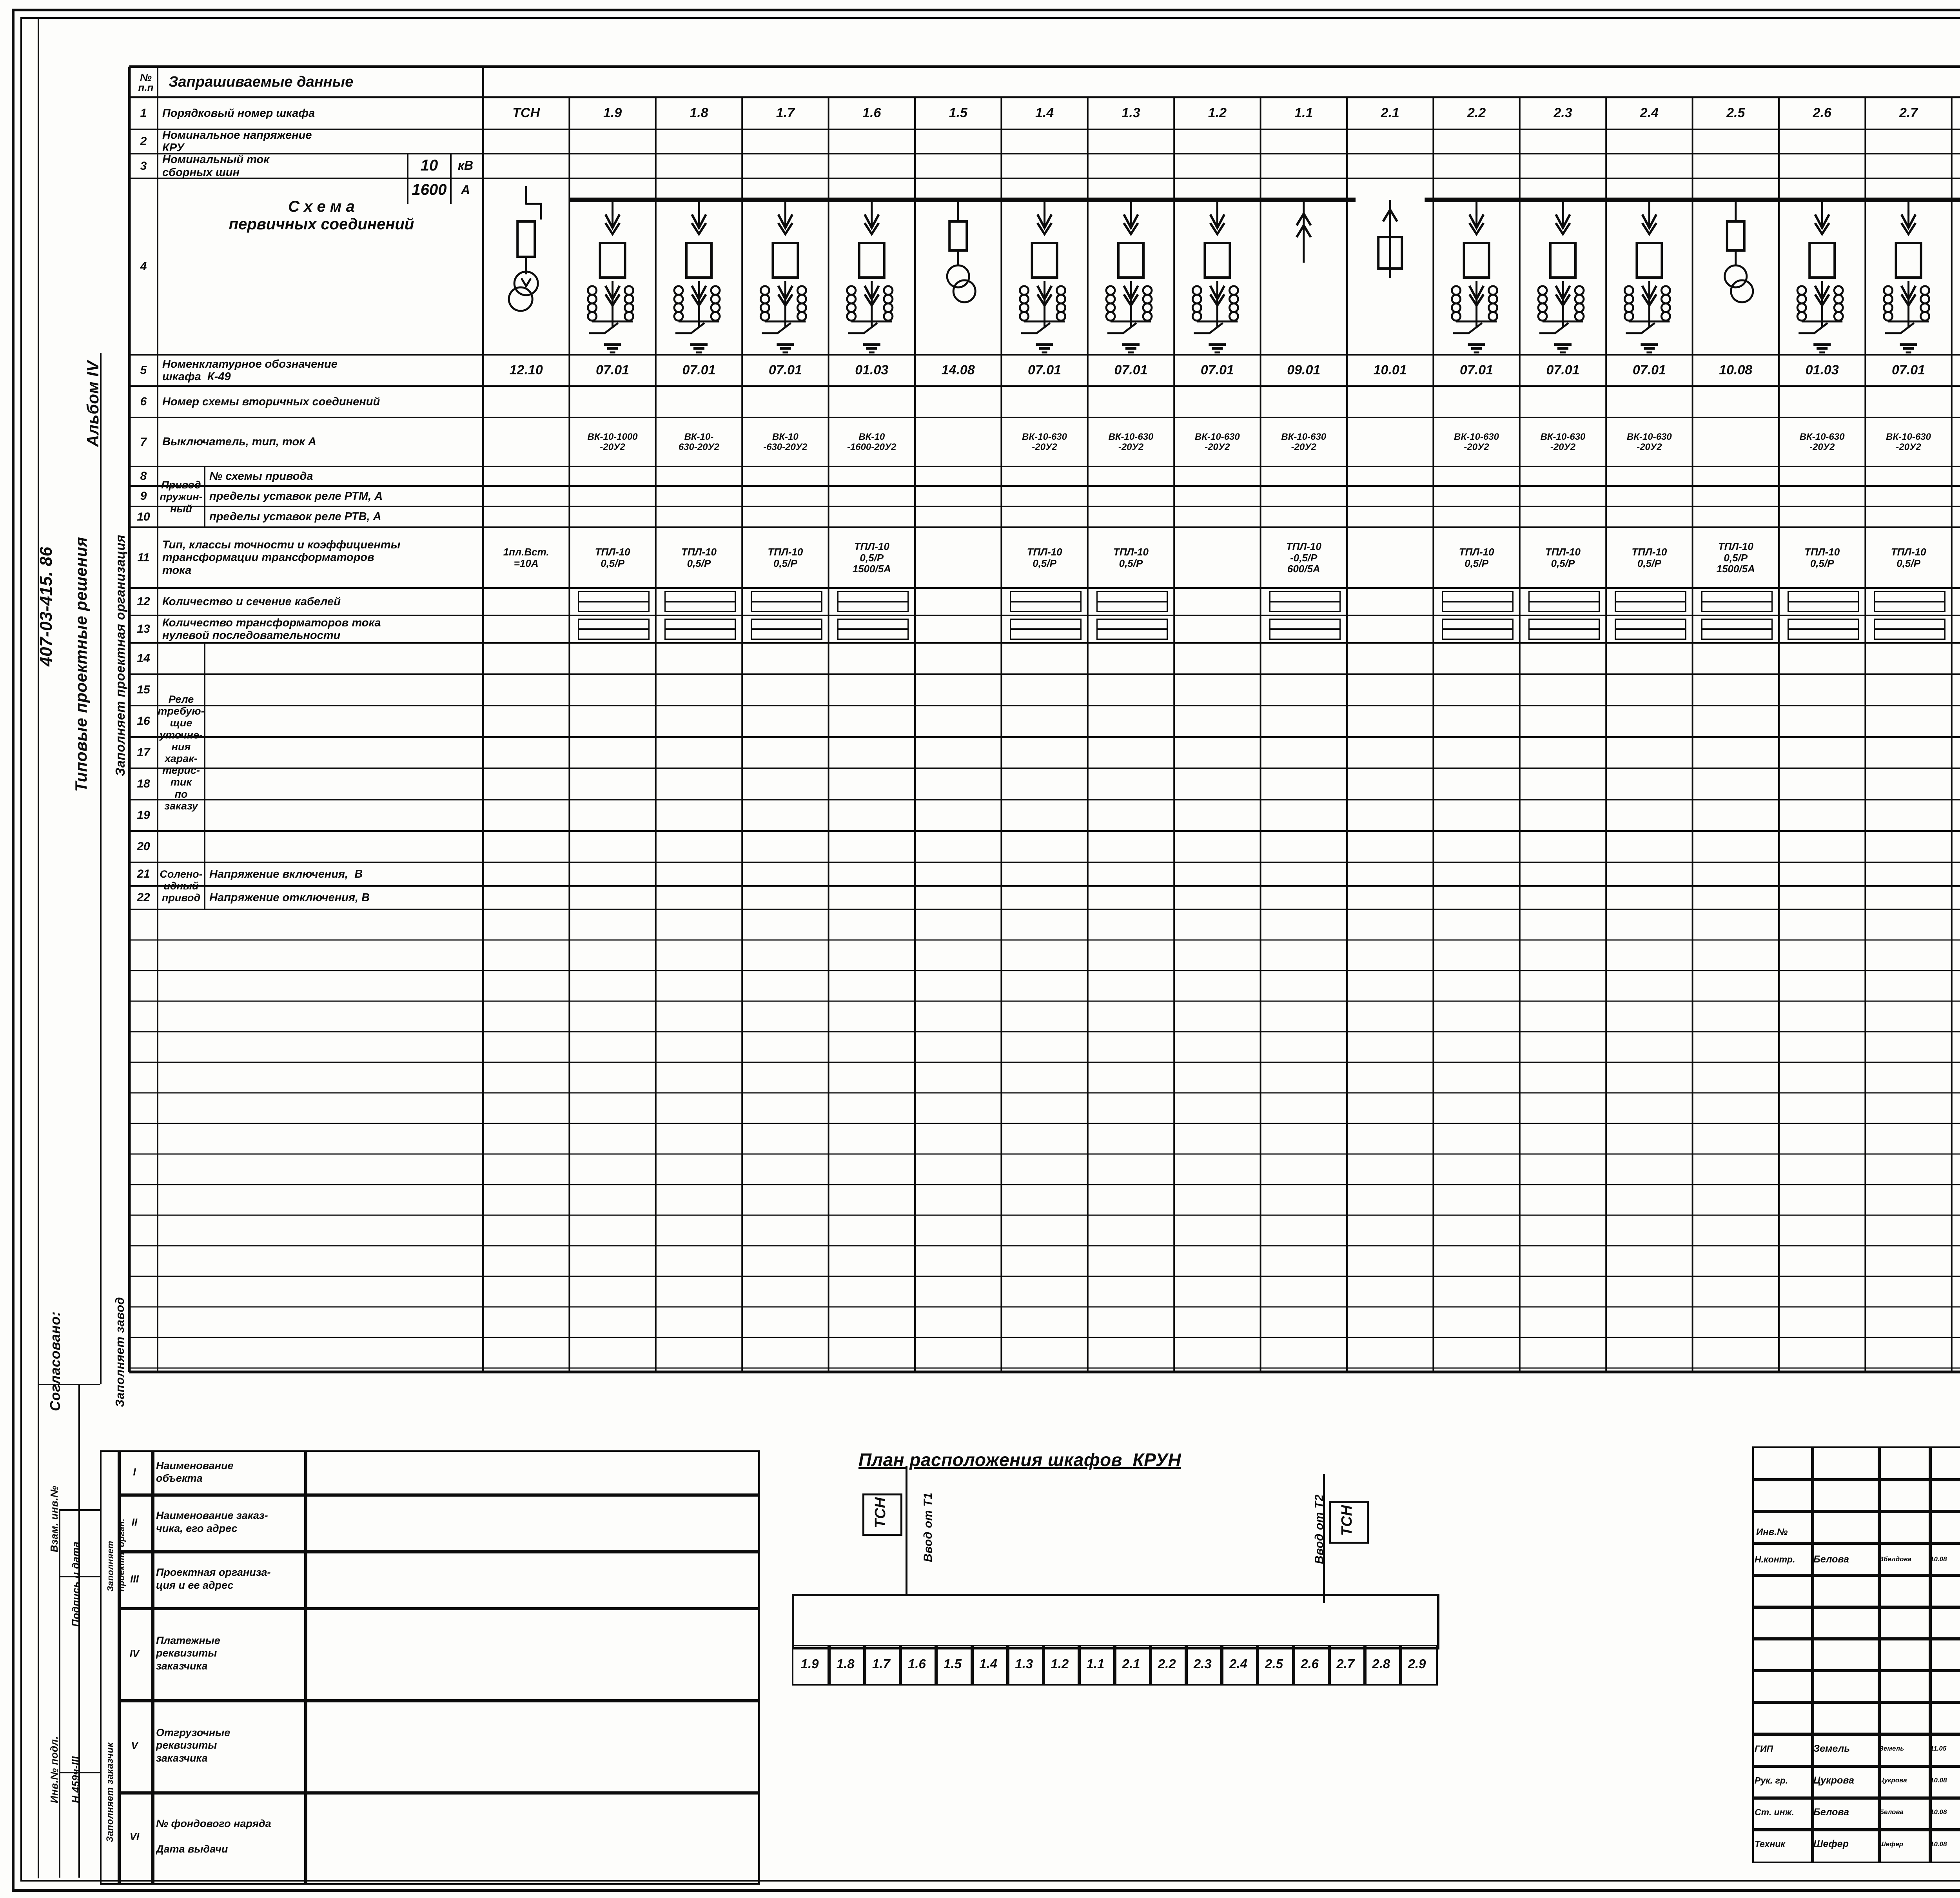  What do you see at coordinates (143, 496) in the screenshot?
I see `row-number-9: 9` at bounding box center [143, 496].